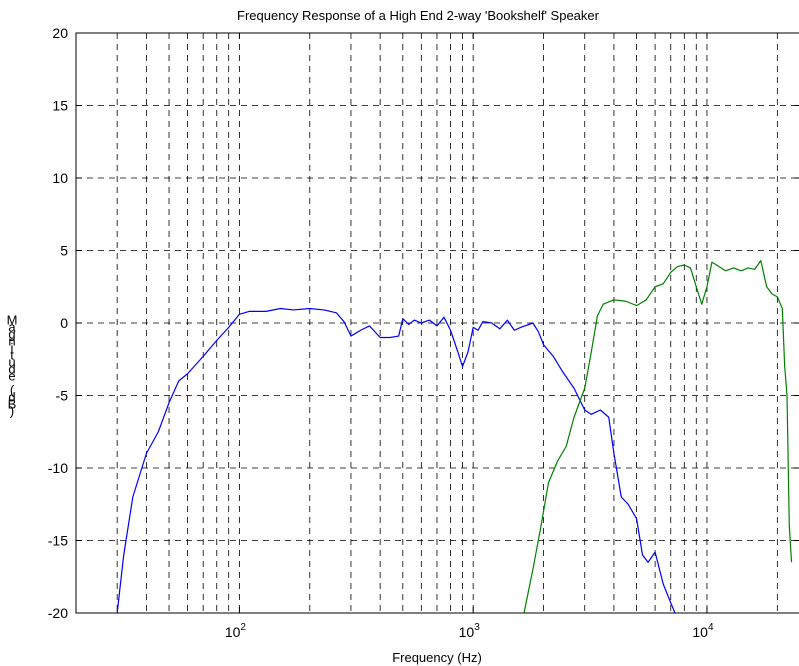  What do you see at coordinates (12, 390) in the screenshot?
I see `y-axis-title-char: (` at bounding box center [12, 390].